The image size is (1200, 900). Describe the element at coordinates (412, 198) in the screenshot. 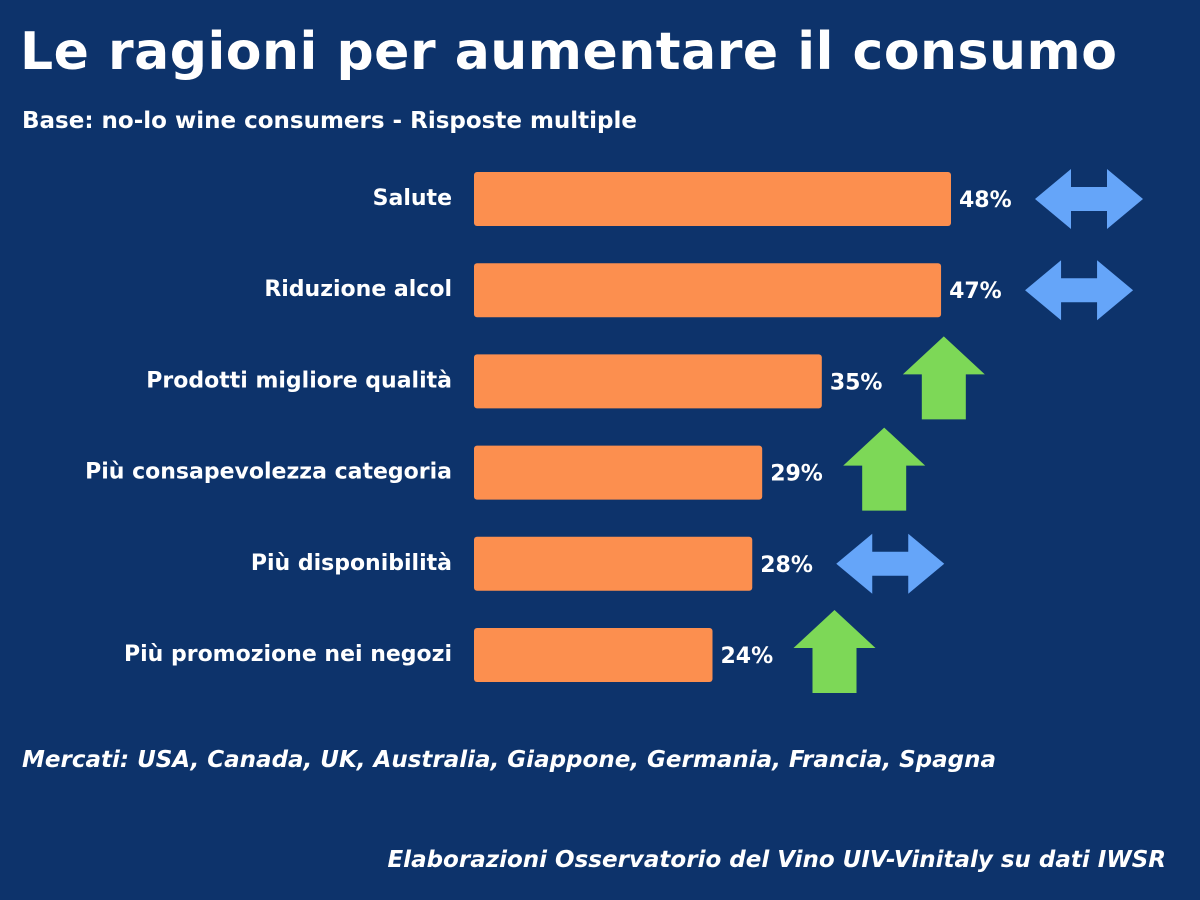

I see `category-label: Salute` at that location.